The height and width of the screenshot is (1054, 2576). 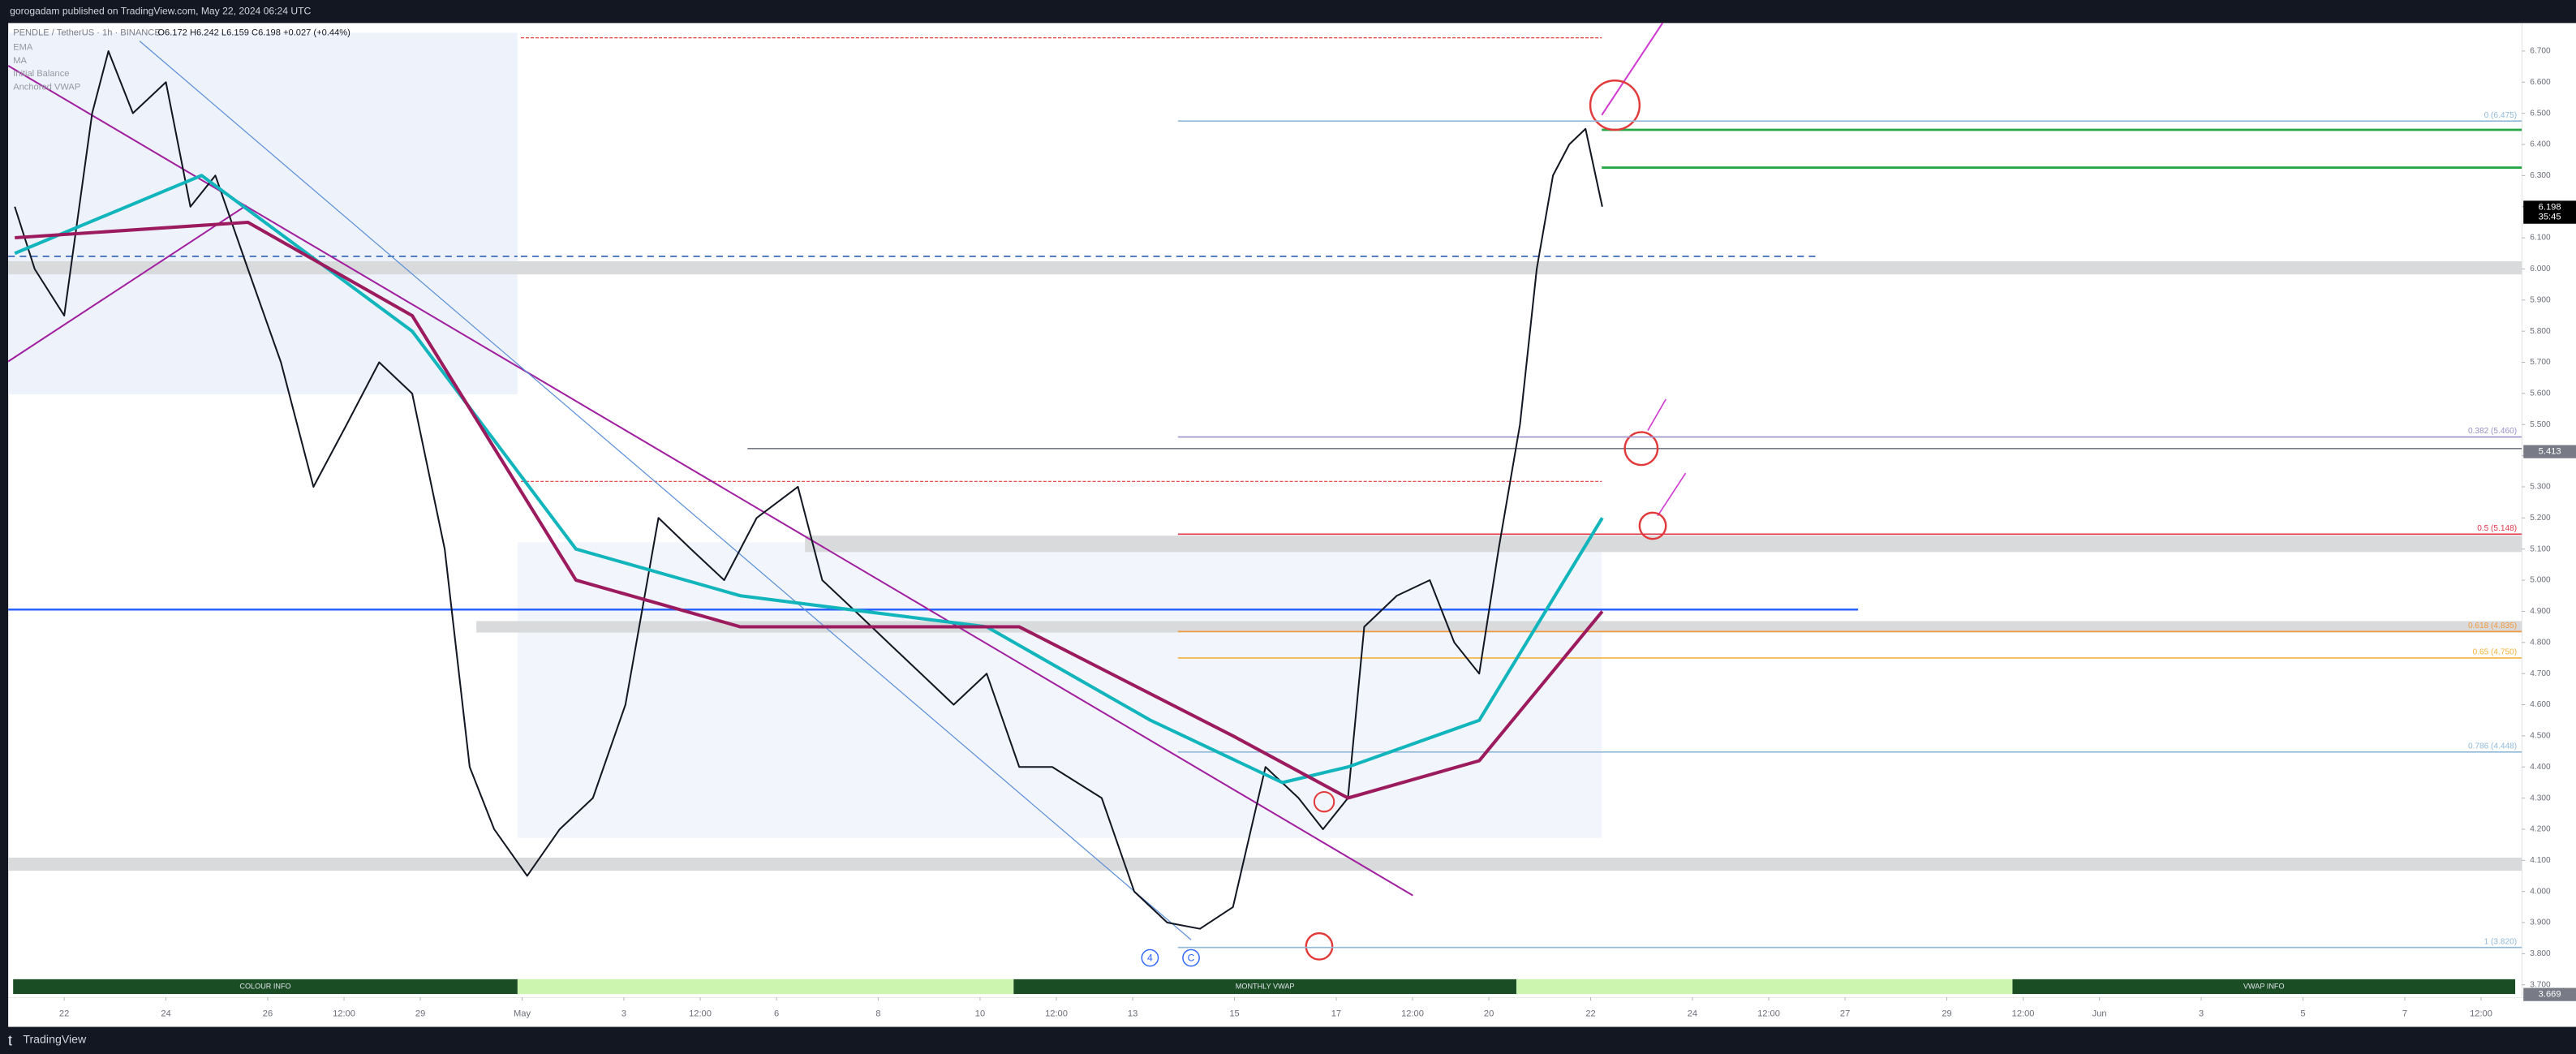 I want to click on brand-logo: ʈ, so click(x=10, y=1040).